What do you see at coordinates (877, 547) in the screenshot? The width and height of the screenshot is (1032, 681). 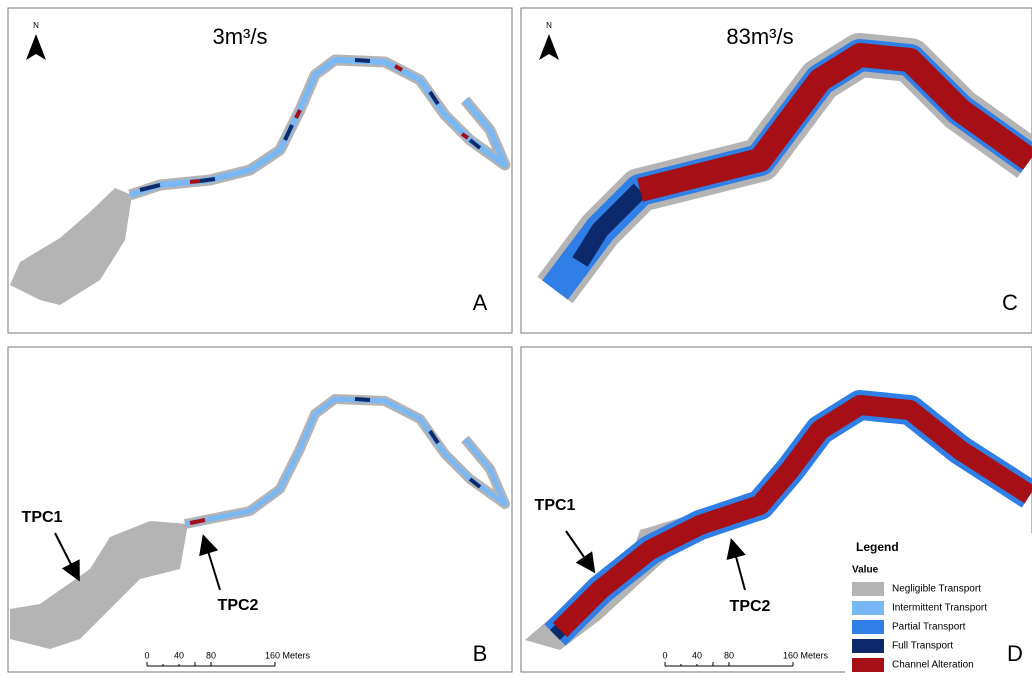 I see `legend-title: Legend` at bounding box center [877, 547].